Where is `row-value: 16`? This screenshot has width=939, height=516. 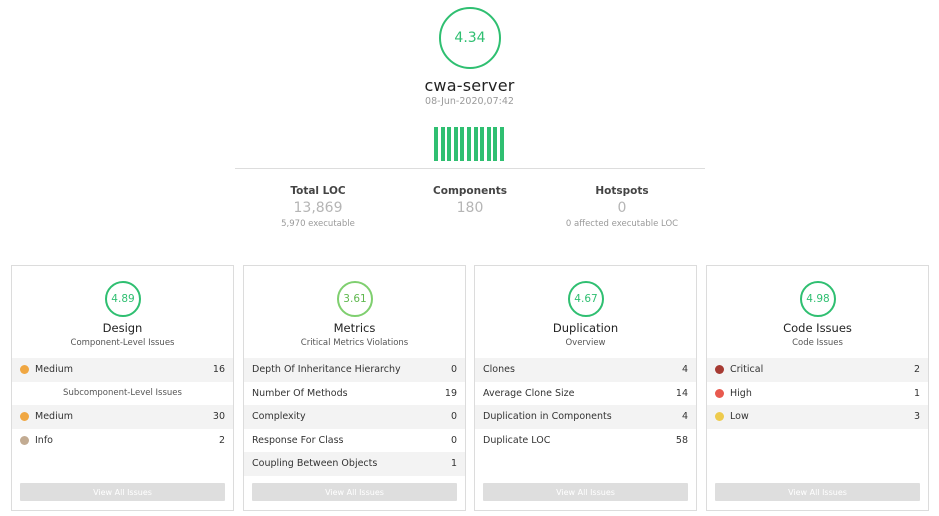 row-value: 16 is located at coordinates (218, 370).